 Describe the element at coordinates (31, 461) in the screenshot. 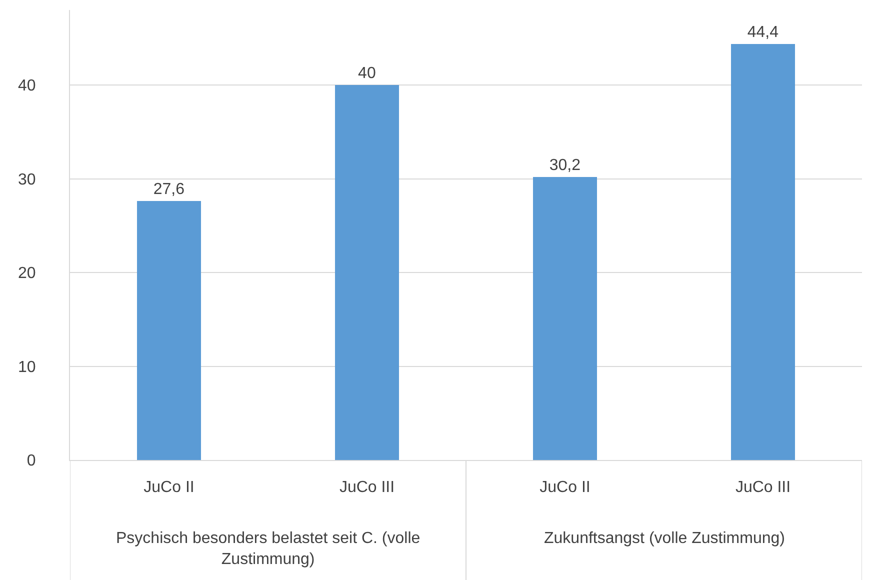

I see `y-tick-label: 0` at that location.